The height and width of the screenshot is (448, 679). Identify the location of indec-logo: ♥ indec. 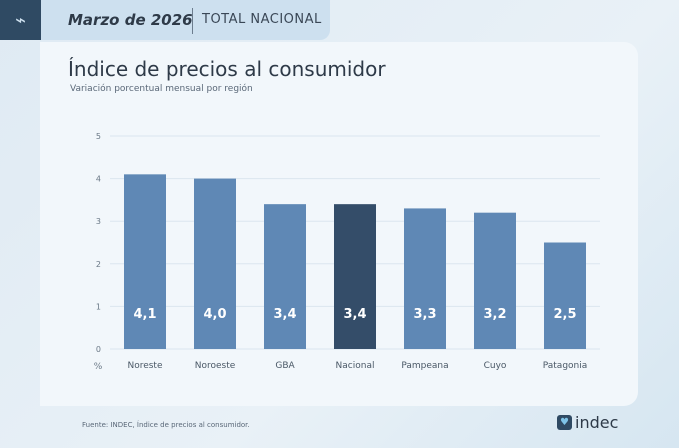
(587, 422).